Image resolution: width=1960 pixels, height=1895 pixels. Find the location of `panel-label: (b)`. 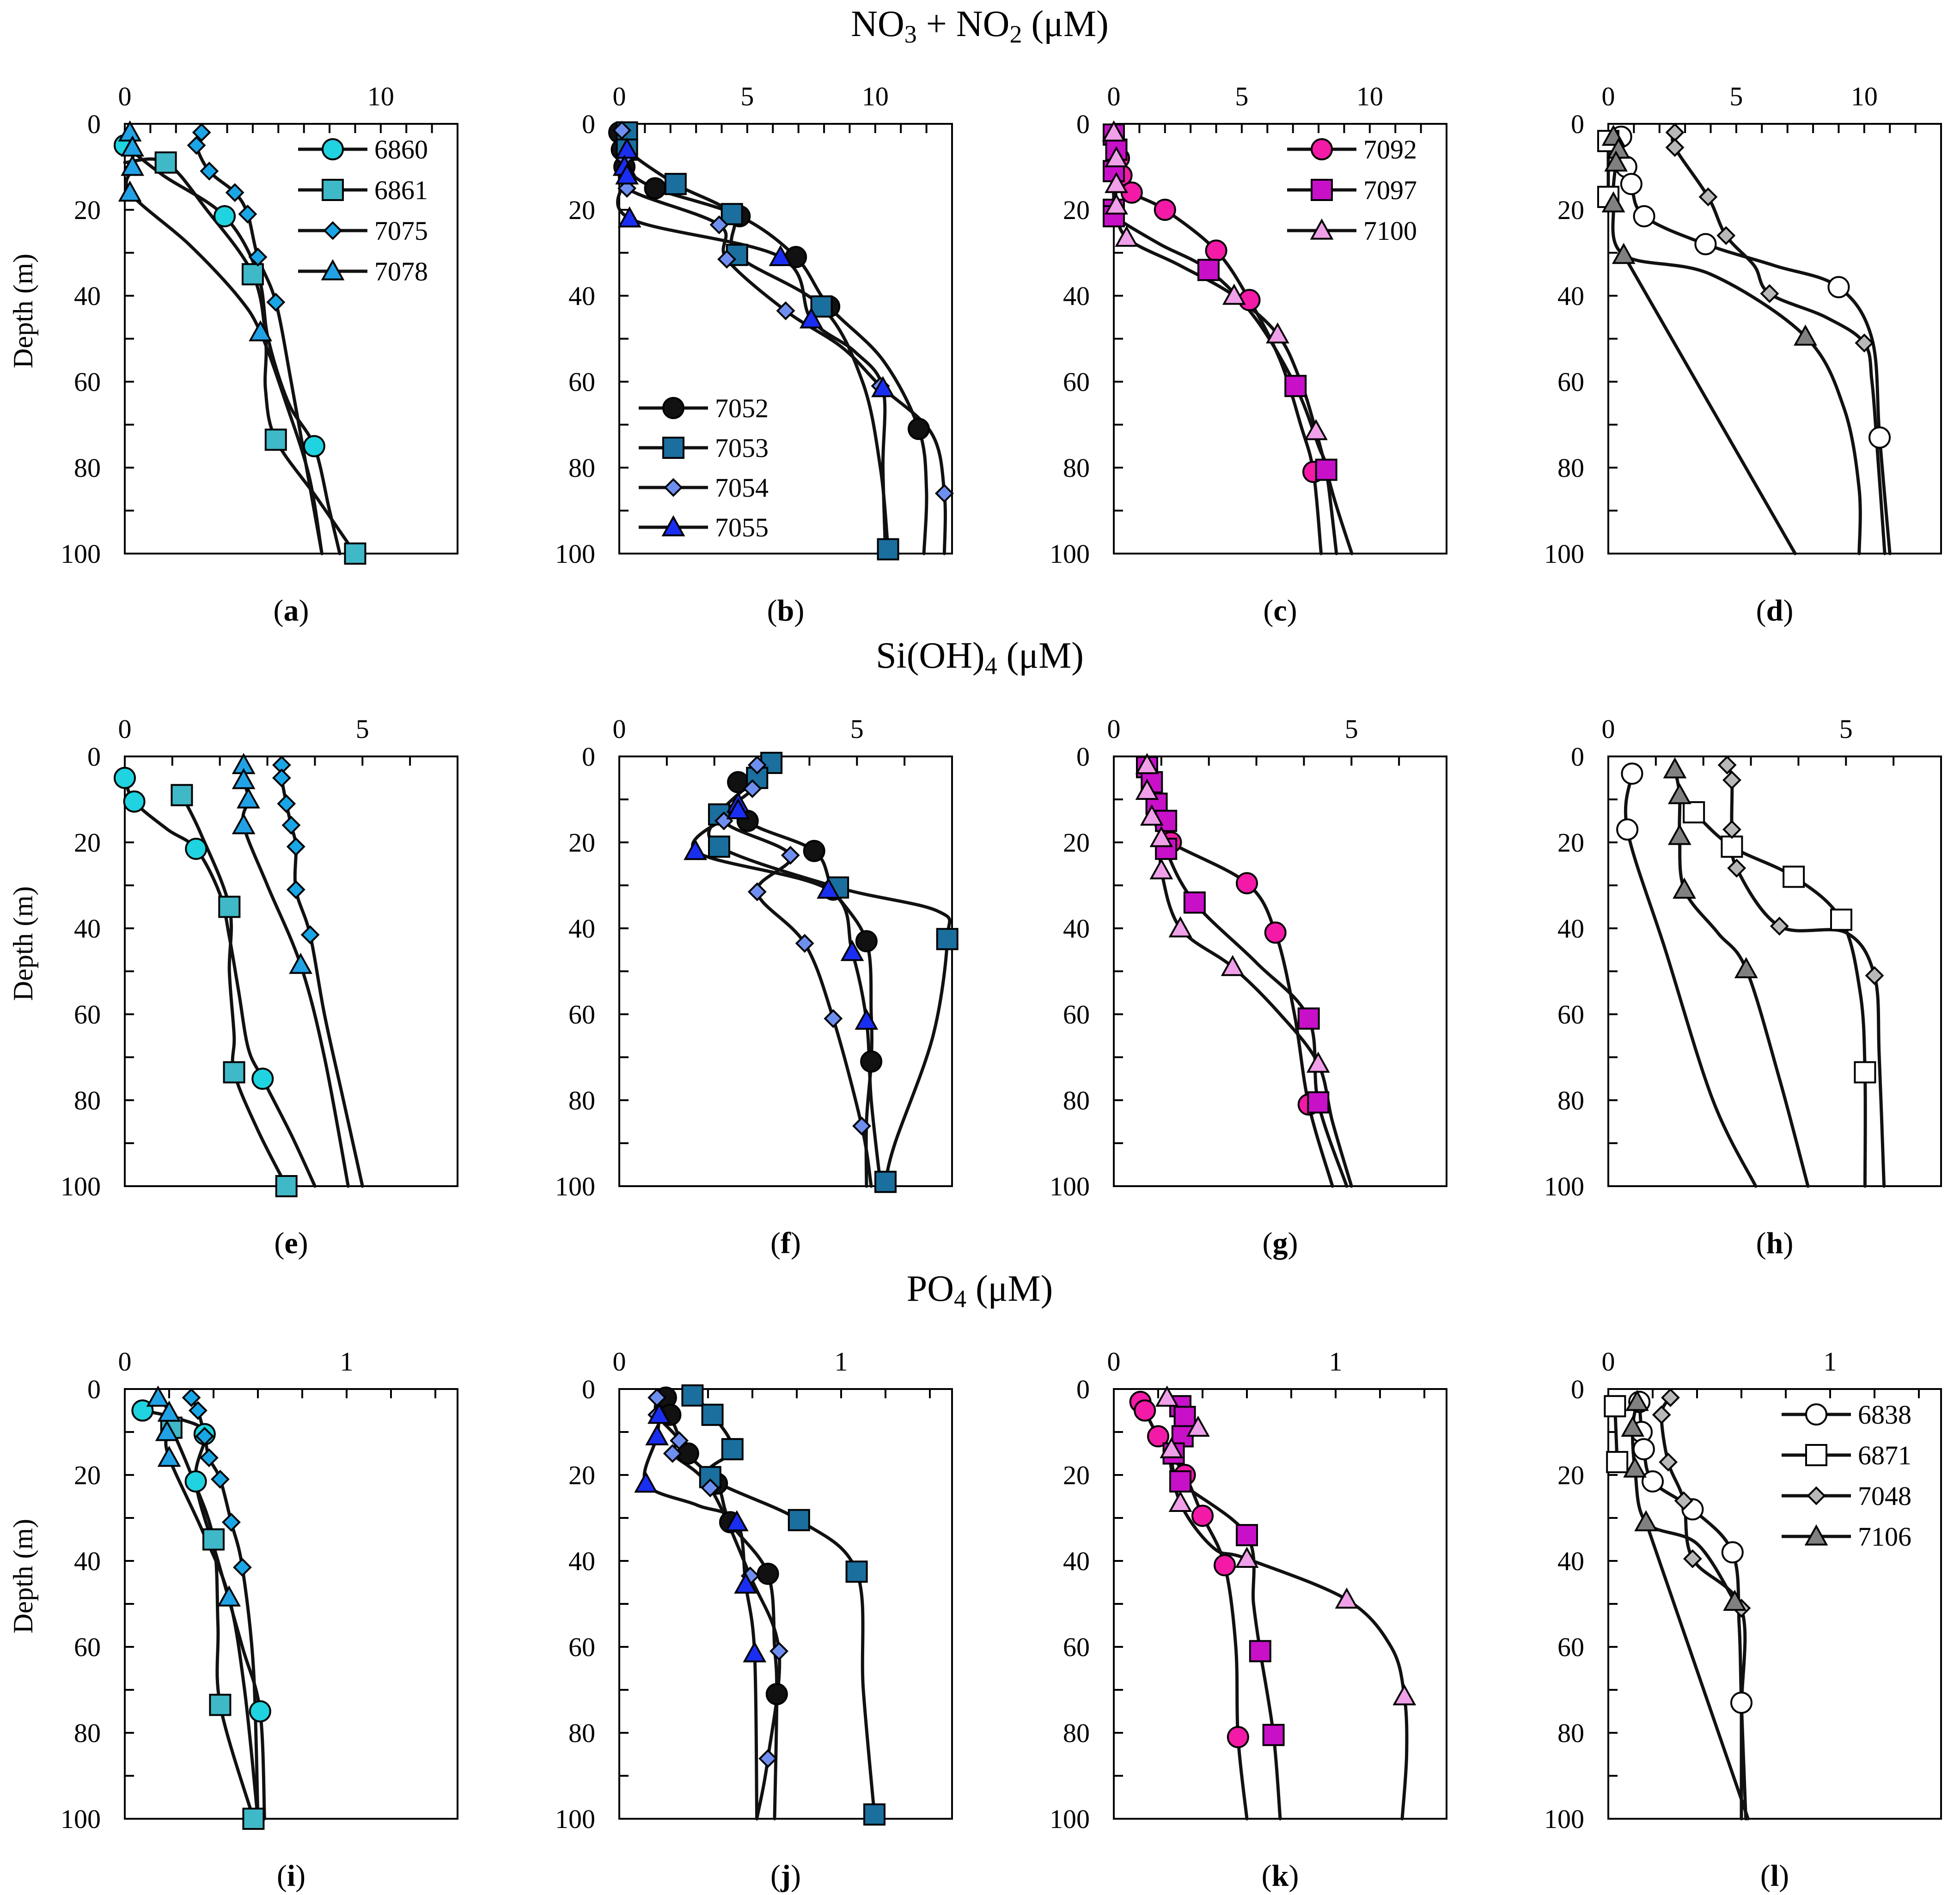

panel-label: (b) is located at coordinates (786, 611).